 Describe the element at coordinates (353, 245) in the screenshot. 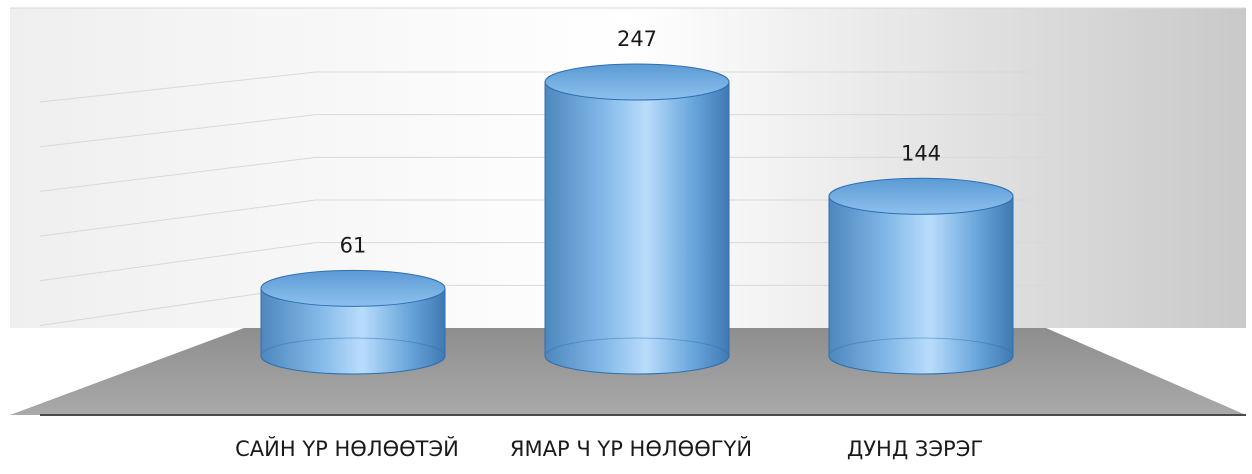

I see `data-label: 61` at that location.